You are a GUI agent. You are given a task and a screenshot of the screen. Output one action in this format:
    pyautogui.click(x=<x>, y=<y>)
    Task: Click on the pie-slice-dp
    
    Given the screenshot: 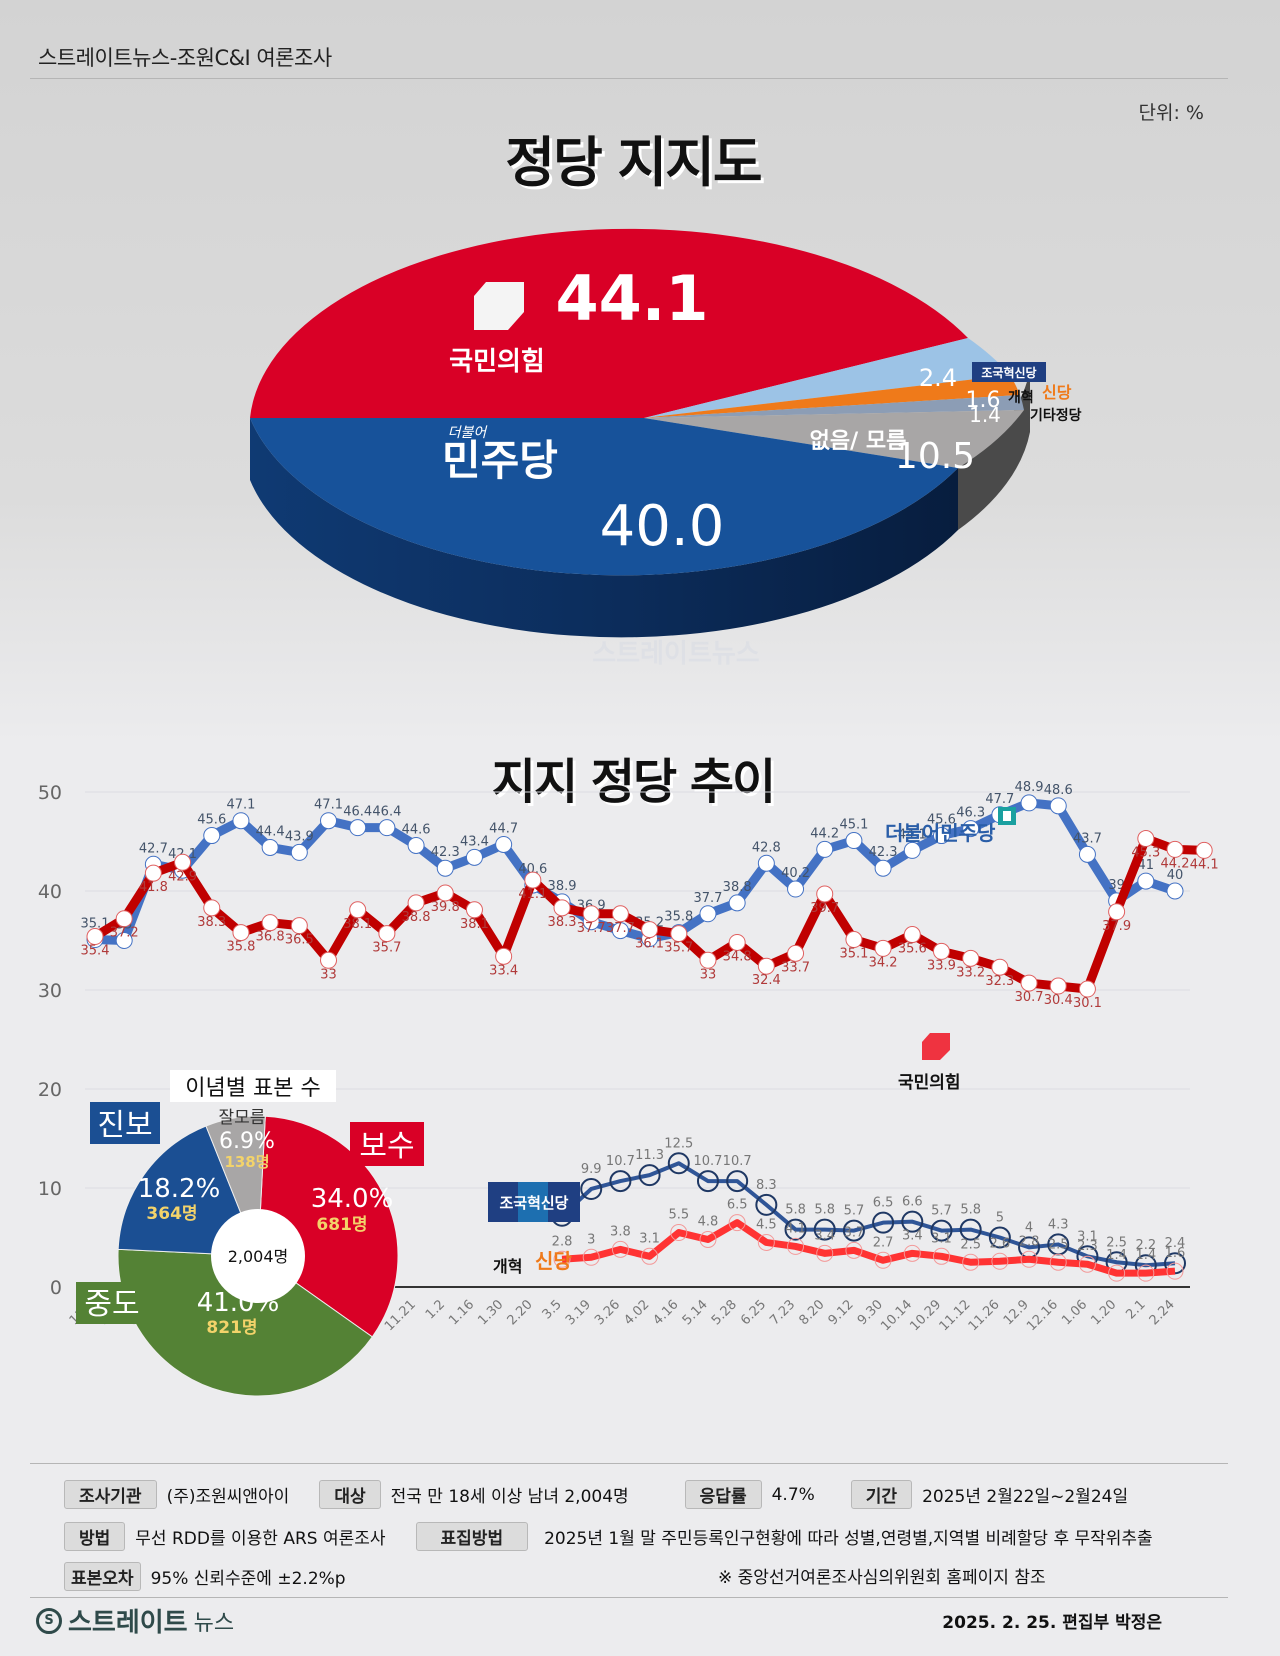 What is the action you would take?
    pyautogui.click(x=604, y=497)
    